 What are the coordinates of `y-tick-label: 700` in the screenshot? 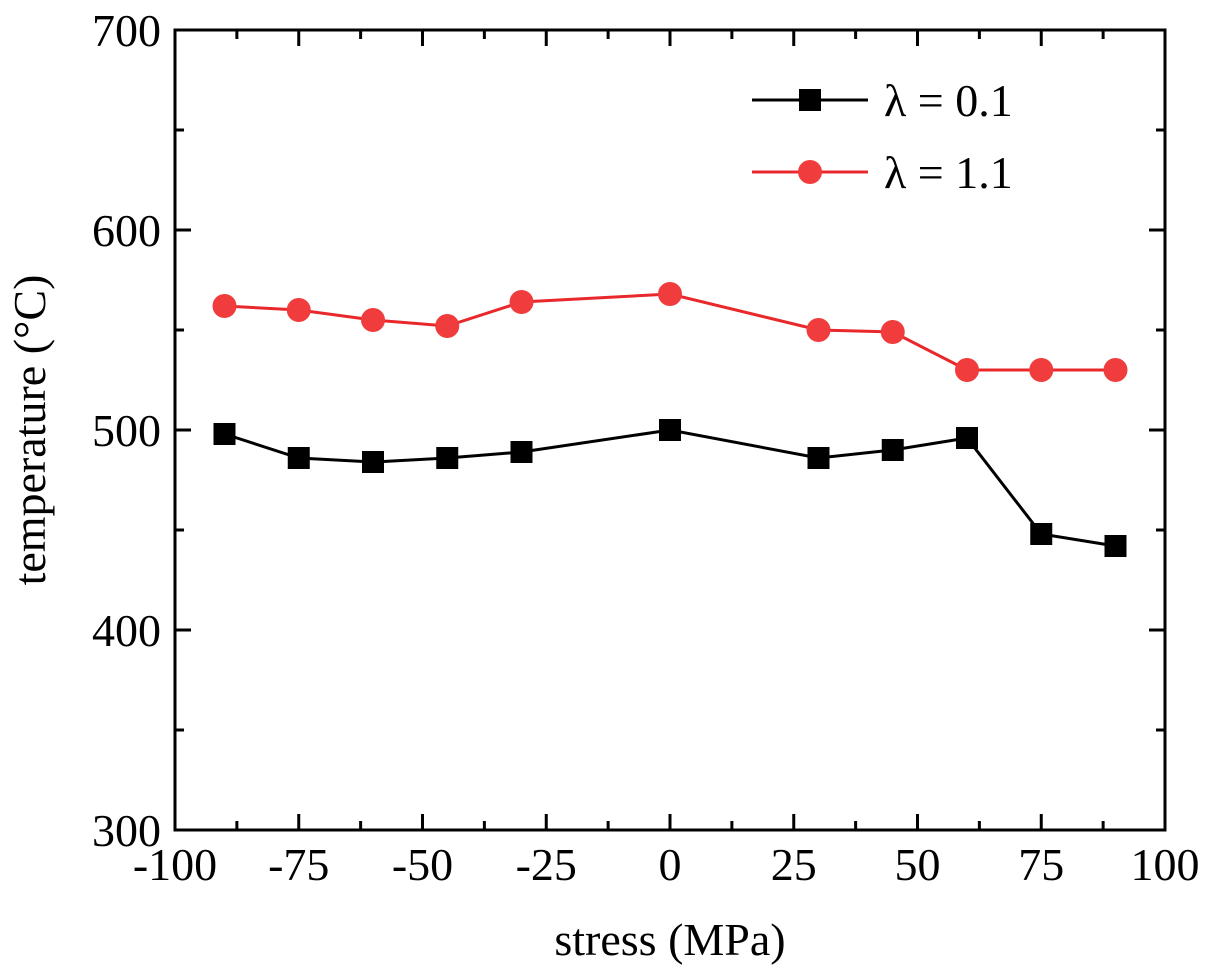 It's located at (126, 30).